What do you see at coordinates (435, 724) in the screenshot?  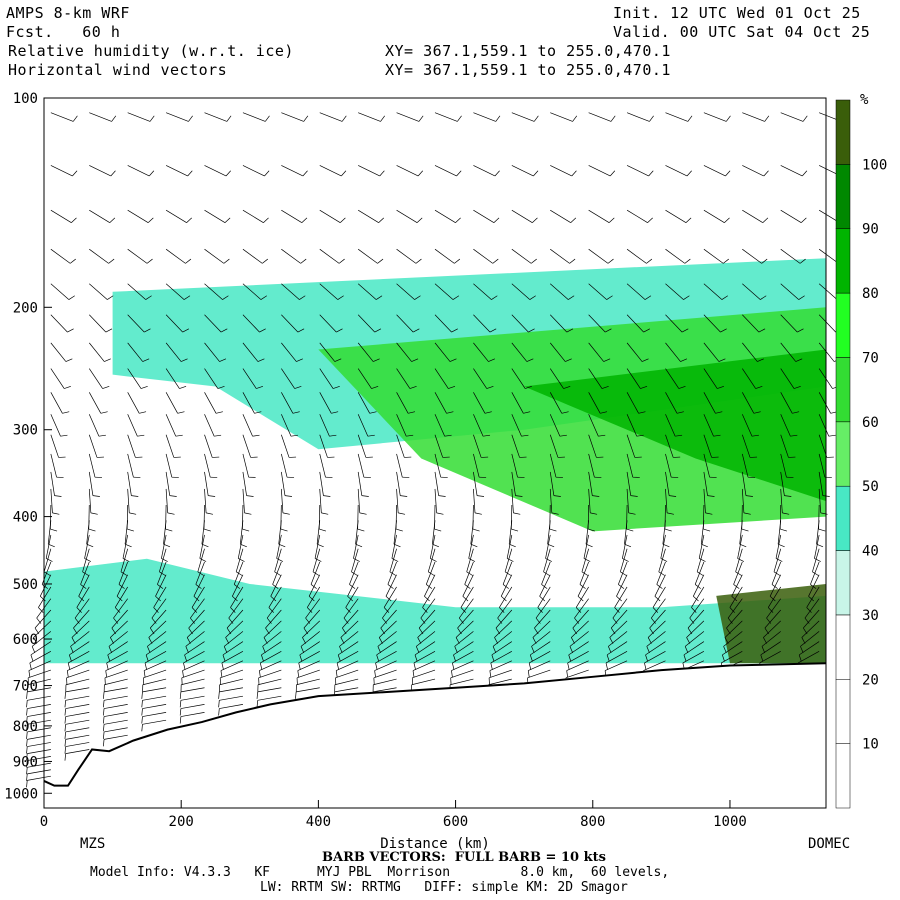 I see `terrain-line` at bounding box center [435, 724].